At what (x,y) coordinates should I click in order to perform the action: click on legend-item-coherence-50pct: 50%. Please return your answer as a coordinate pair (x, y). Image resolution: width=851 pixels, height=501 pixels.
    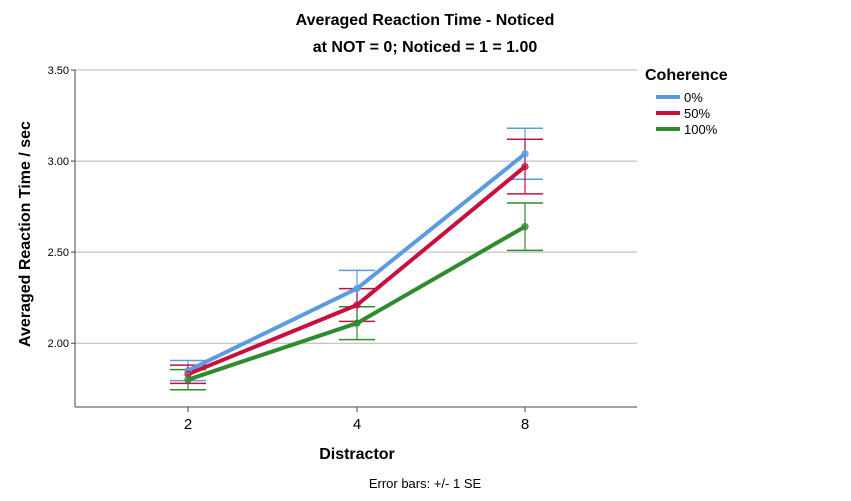
    Looking at the image, I should click on (683, 113).